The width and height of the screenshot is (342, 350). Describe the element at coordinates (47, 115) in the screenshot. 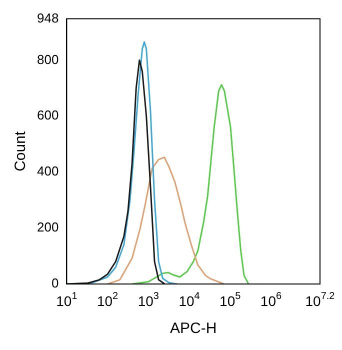

I see `y-tick-label: 600` at that location.